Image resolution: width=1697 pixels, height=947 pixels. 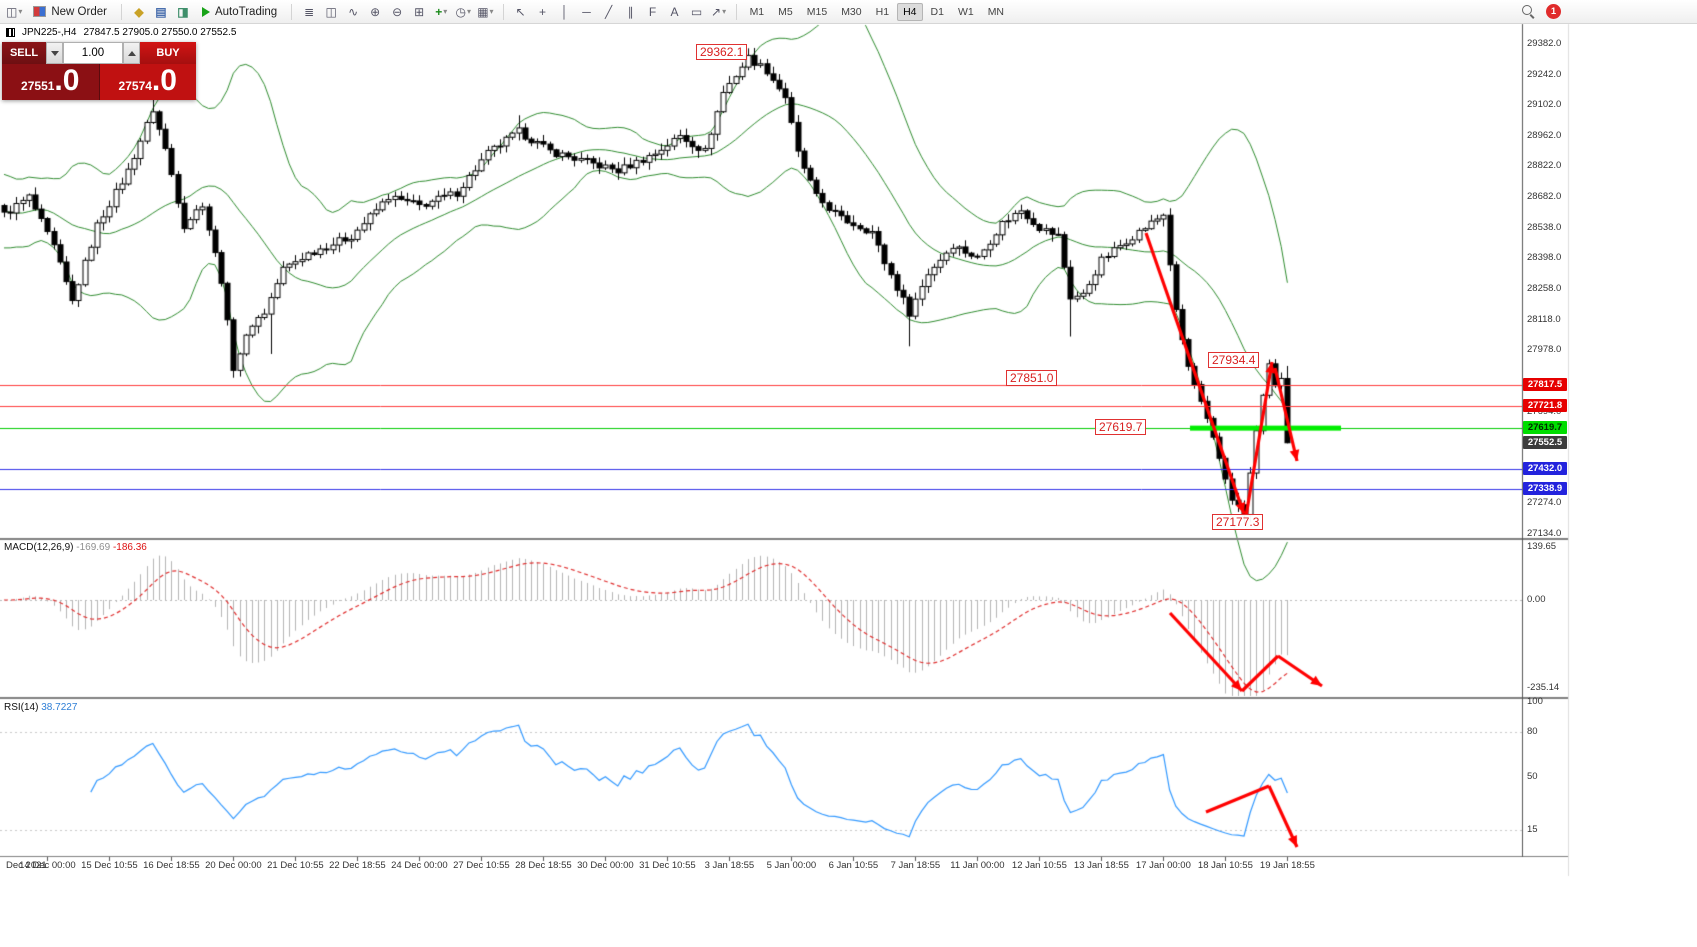 What do you see at coordinates (1544, 503) in the screenshot?
I see `price-tick-label: 27274.0` at bounding box center [1544, 503].